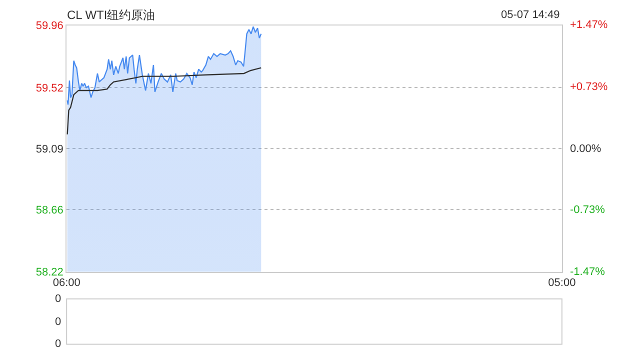 The width and height of the screenshot is (640, 360). I want to click on y2-tick-label: +0.73%, so click(589, 87).